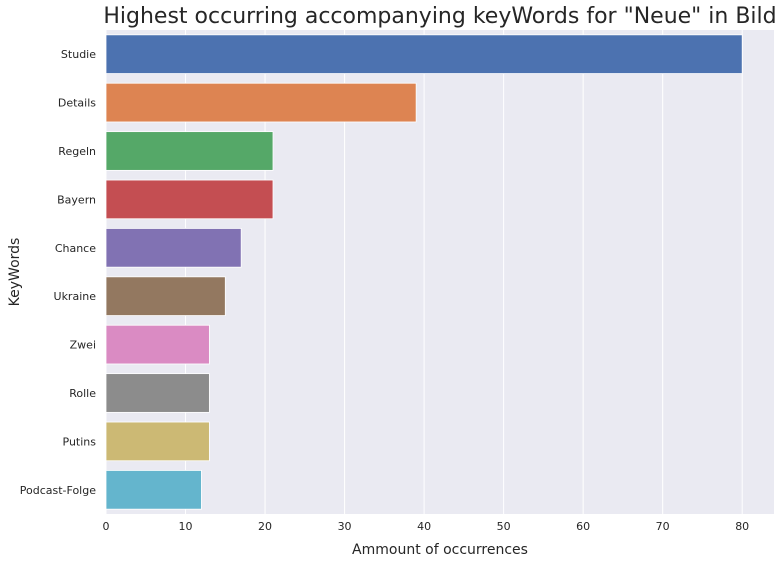 This screenshot has height=563, width=782. I want to click on x-tick-label: 80, so click(742, 526).